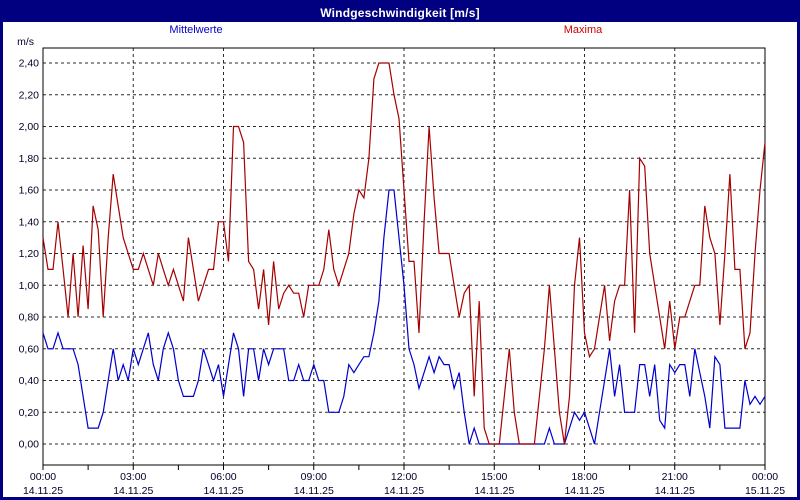 This screenshot has height=500, width=800. I want to click on y-axis-tick-label: 1,40, so click(29, 222).